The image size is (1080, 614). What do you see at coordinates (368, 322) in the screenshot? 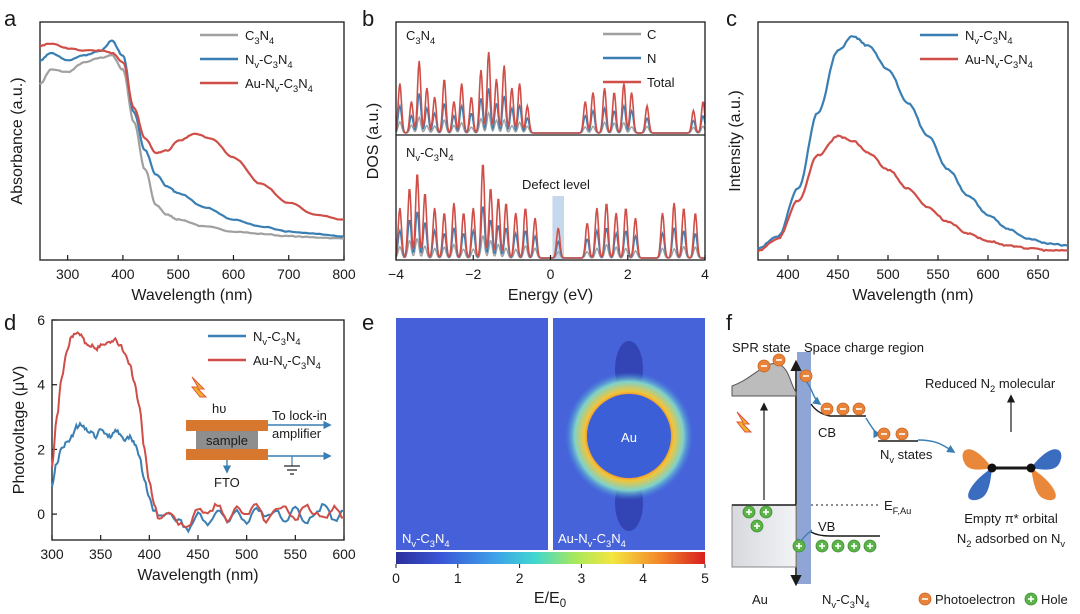
I see `panel-label-e: e` at bounding box center [368, 322].